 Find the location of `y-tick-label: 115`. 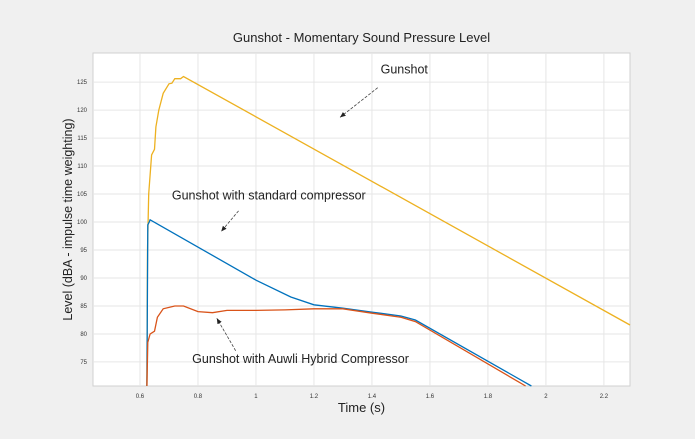

y-tick-label: 115 is located at coordinates (82, 139).